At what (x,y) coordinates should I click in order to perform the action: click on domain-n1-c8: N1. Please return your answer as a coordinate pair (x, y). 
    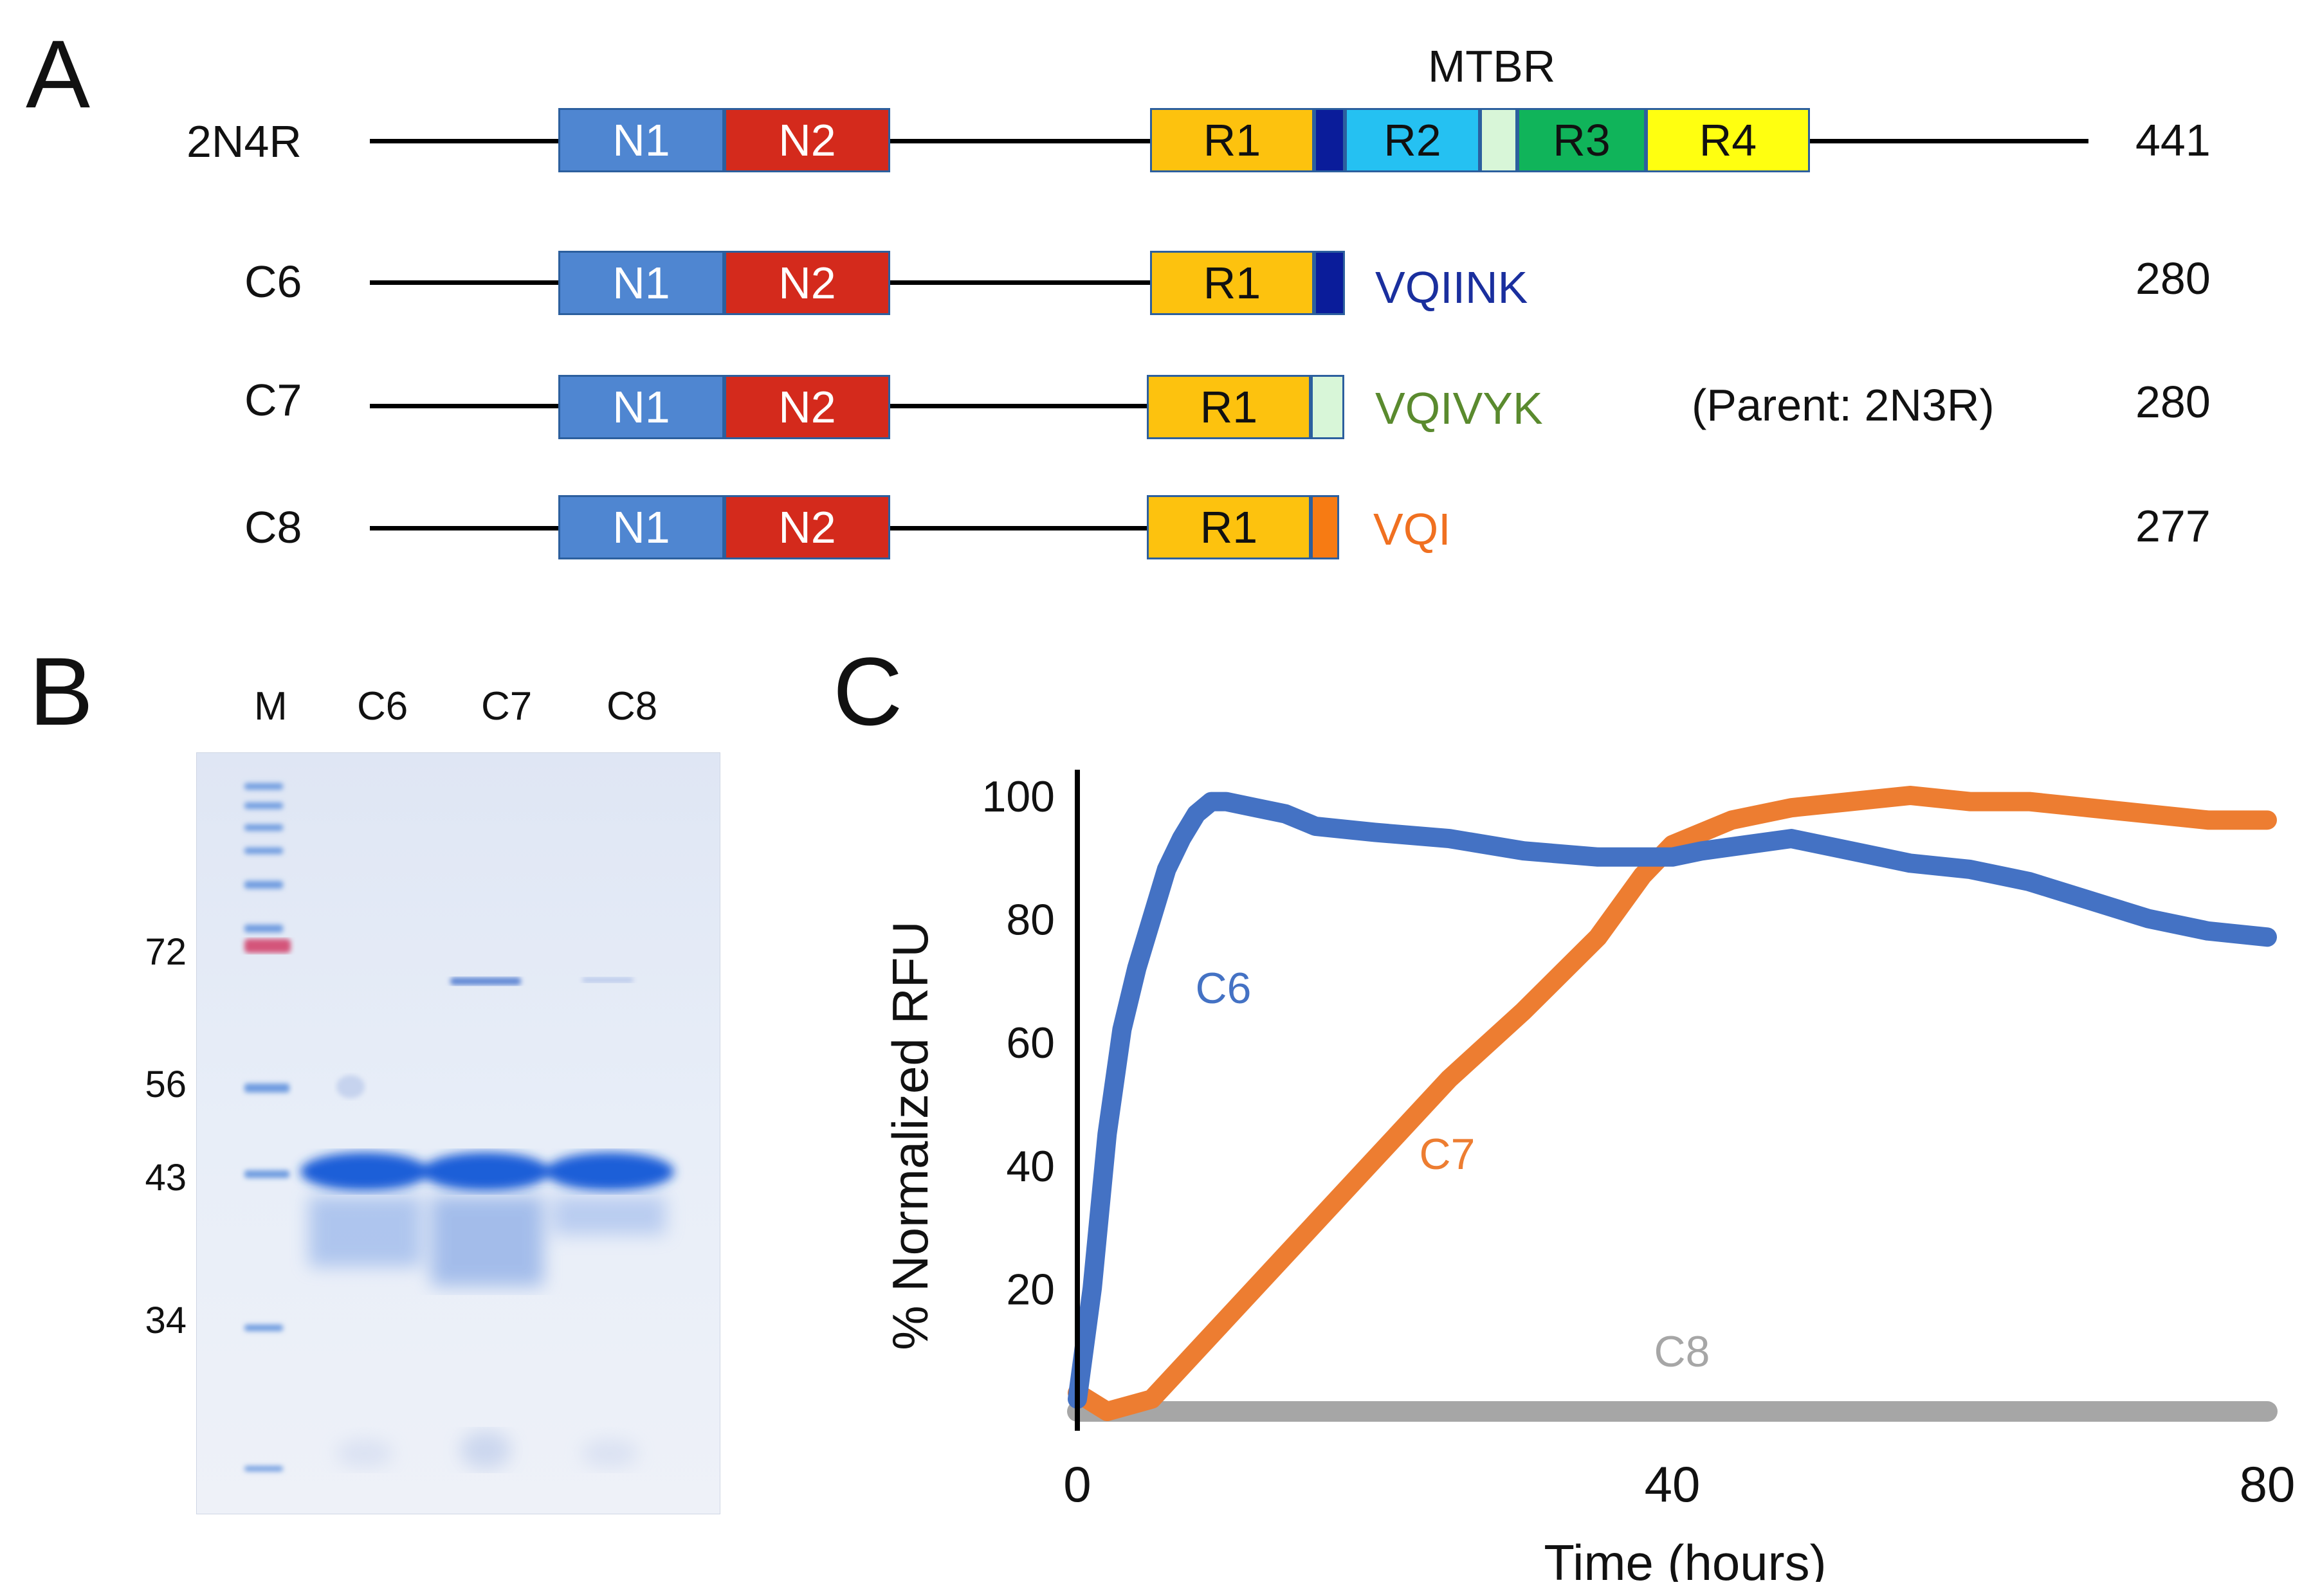
    Looking at the image, I should click on (641, 527).